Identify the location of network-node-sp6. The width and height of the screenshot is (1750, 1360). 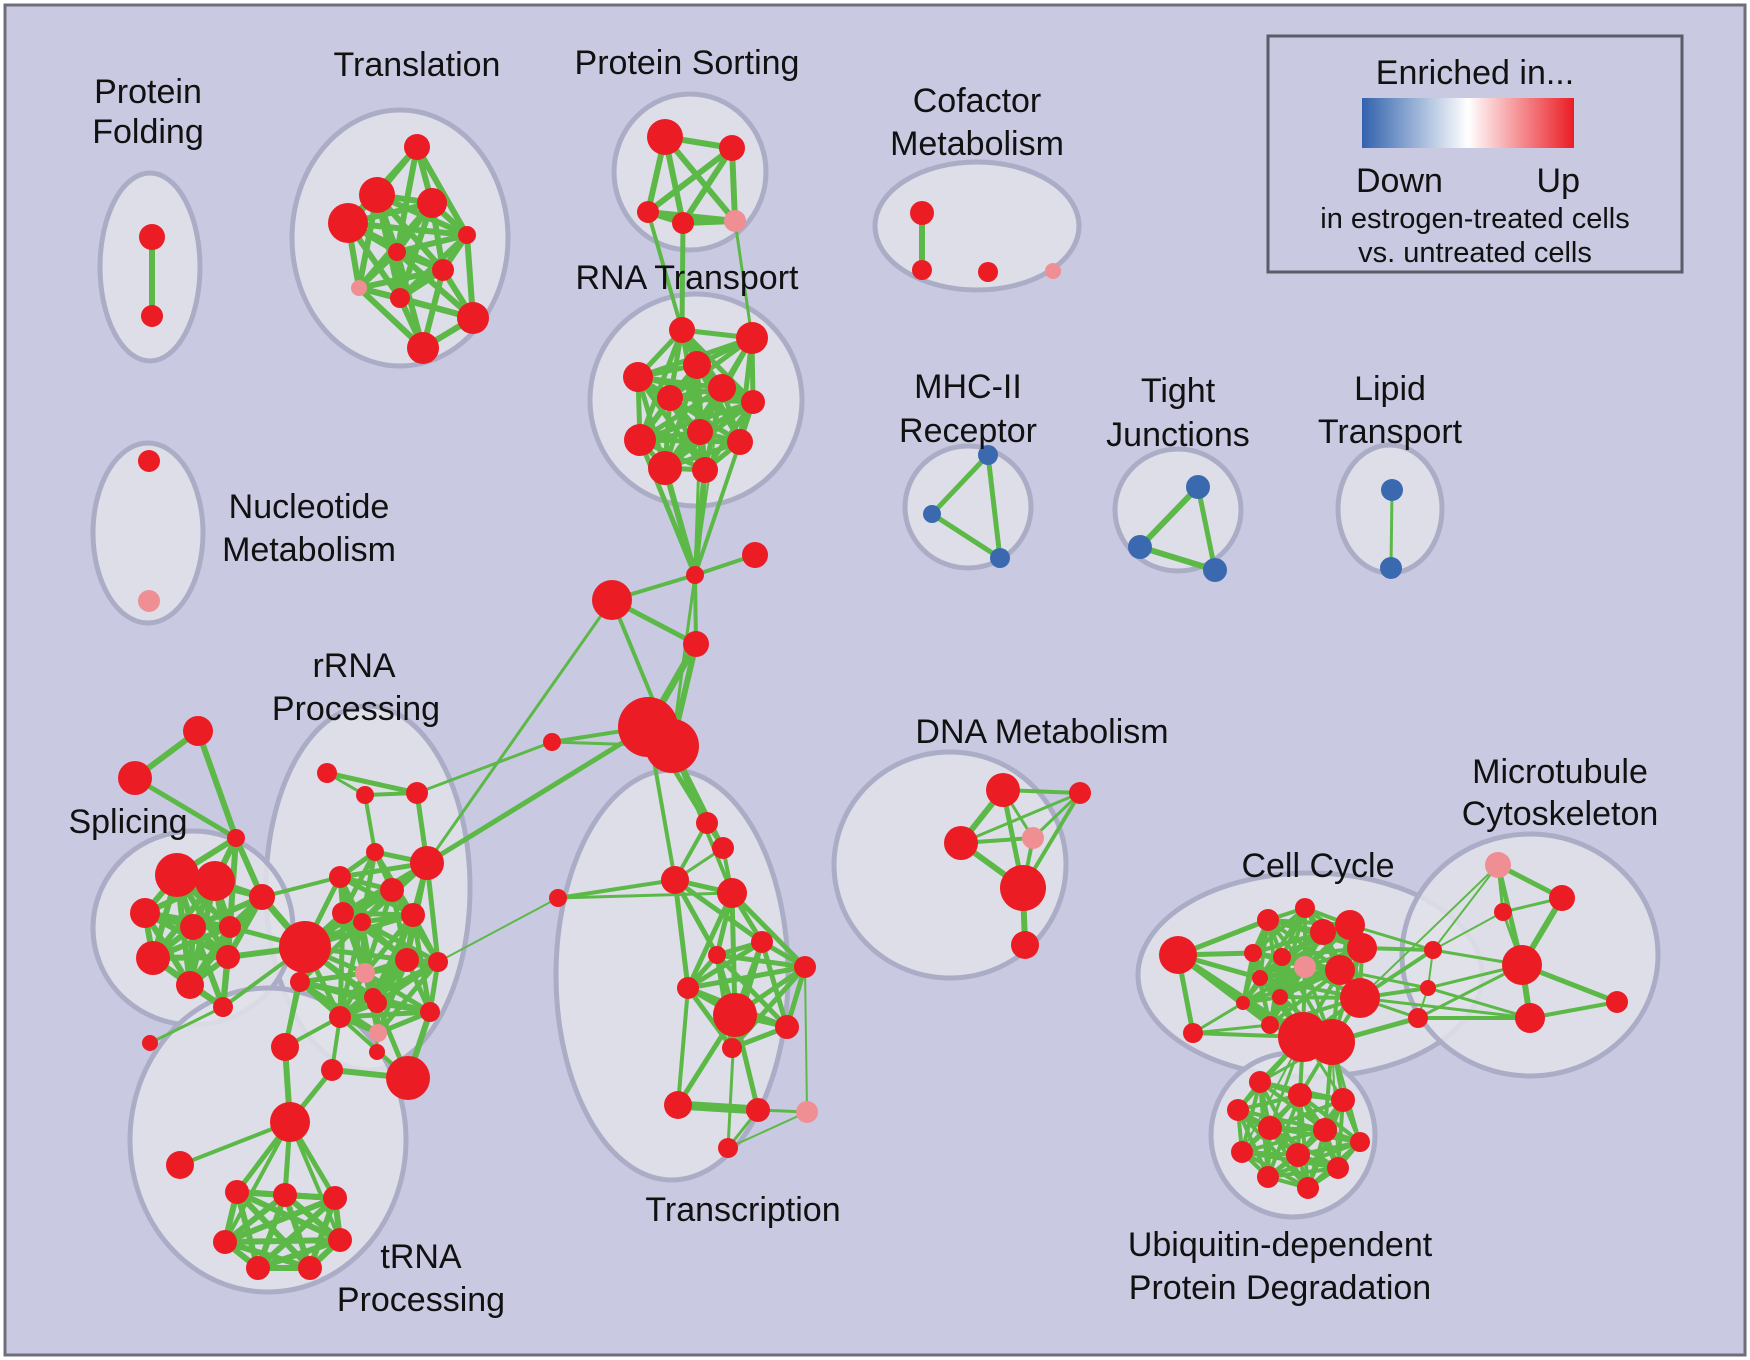
(262, 897).